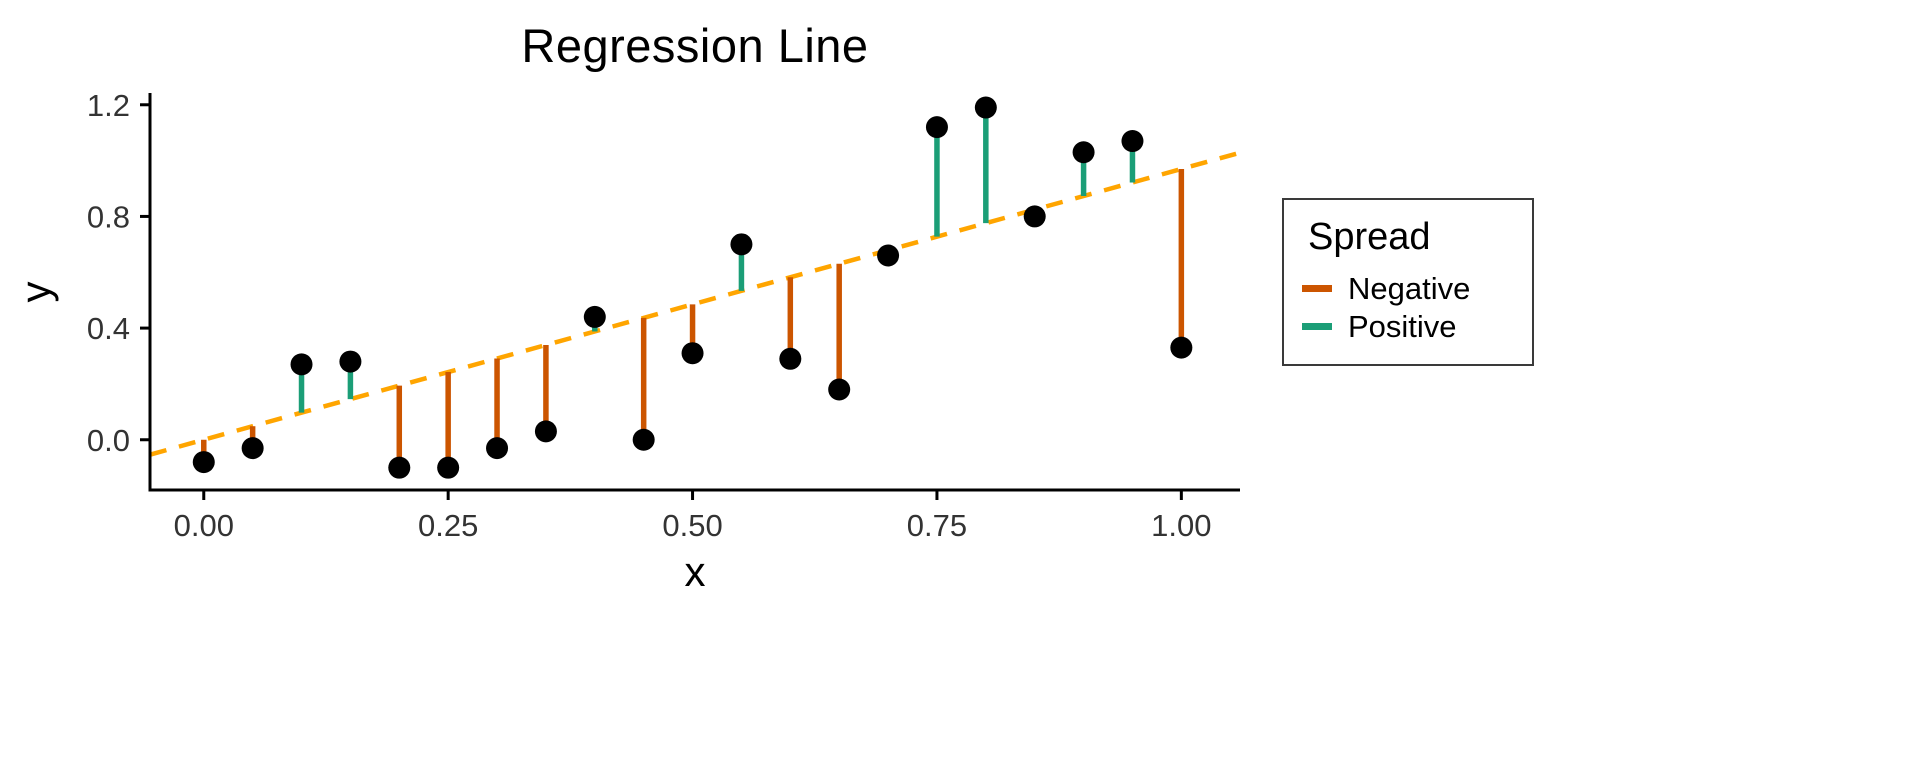 This screenshot has width=1920, height=768. Describe the element at coordinates (1369, 237) in the screenshot. I see `legend-title: Spread` at that location.